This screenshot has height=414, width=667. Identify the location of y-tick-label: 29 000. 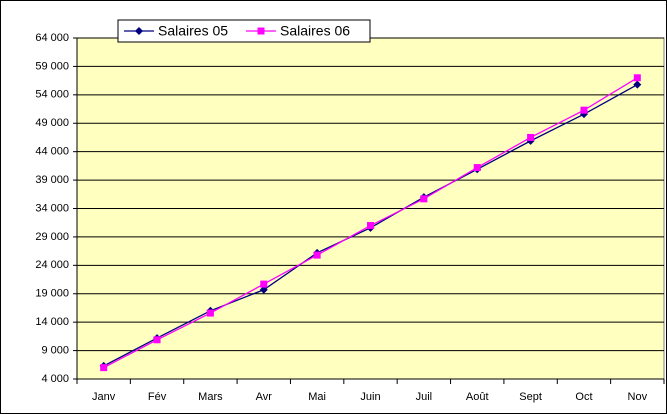
(52, 237).